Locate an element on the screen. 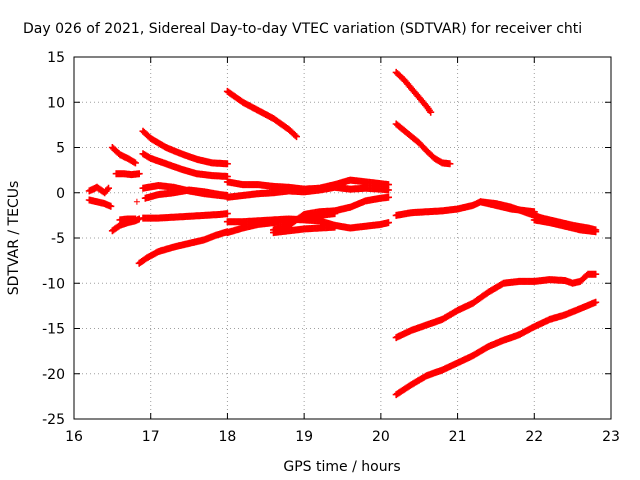  y-tick-label: -5 is located at coordinates (58, 239).